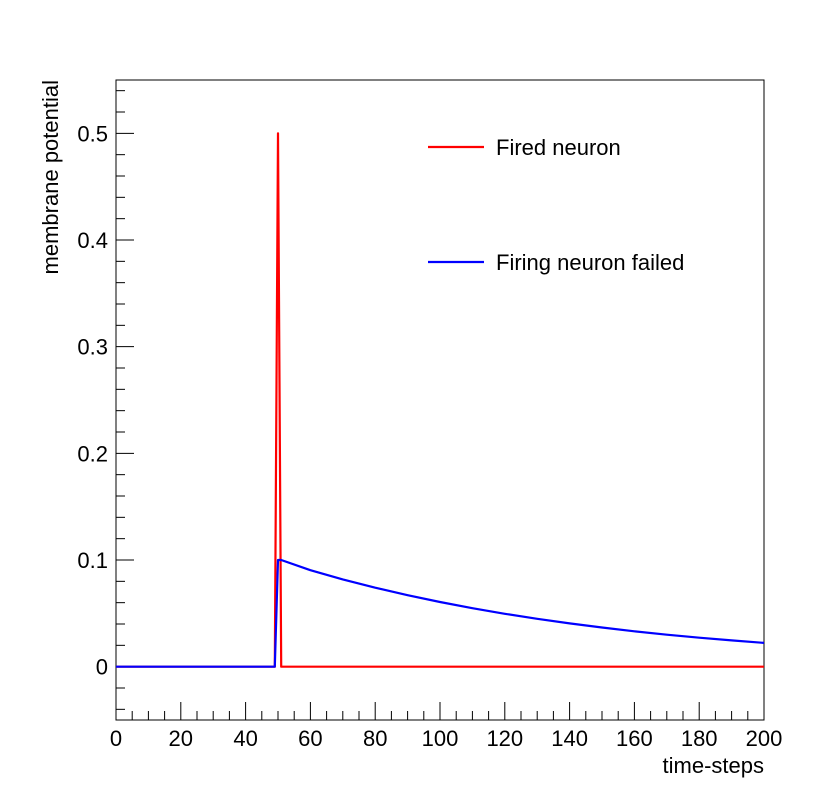 The image size is (830, 801). What do you see at coordinates (699, 738) in the screenshot?
I see `x-tick-label: 180` at bounding box center [699, 738].